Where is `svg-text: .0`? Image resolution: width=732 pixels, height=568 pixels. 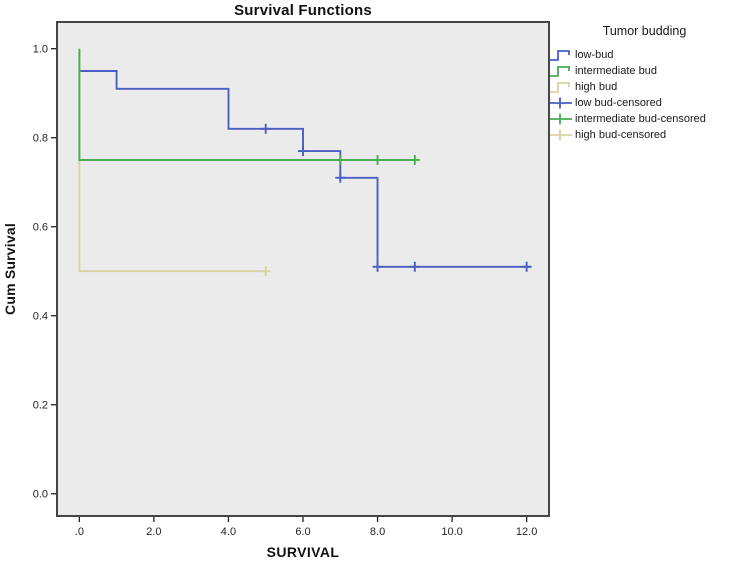
svg-text: .0 is located at coordinates (79, 532).